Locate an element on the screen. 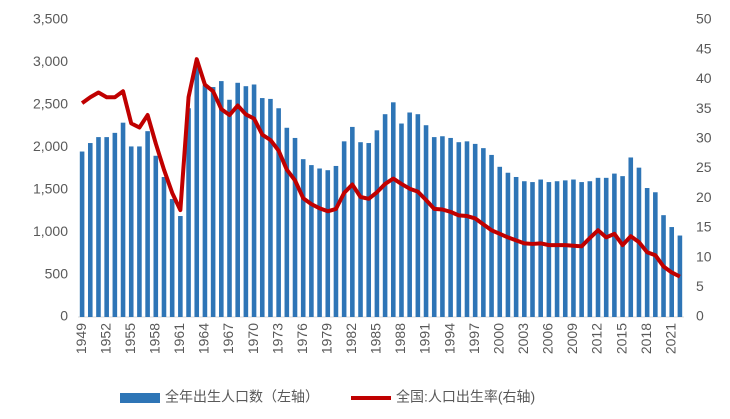  x-tick-label: 2018 is located at coordinates (646, 338).